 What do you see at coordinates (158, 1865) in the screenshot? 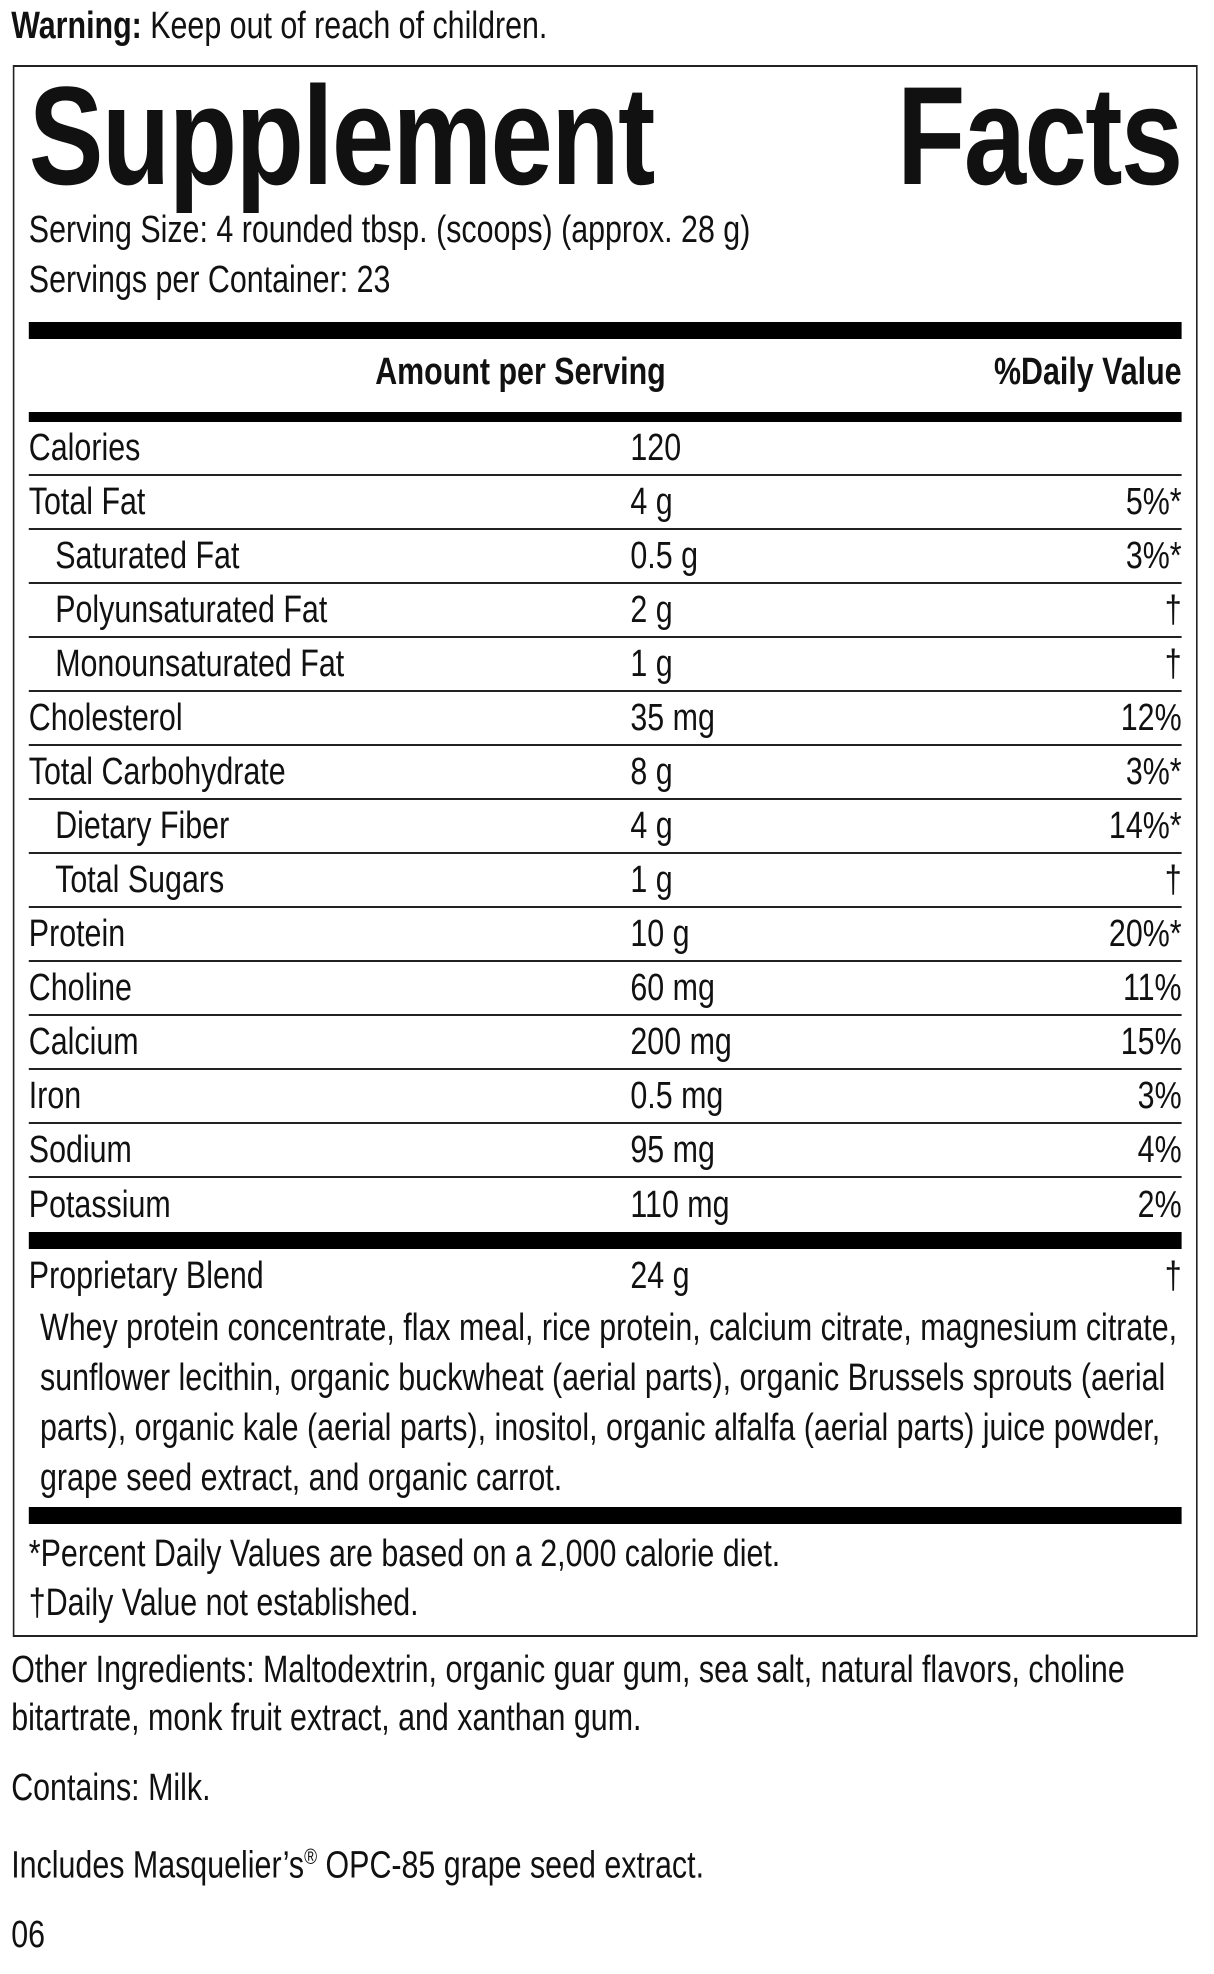
I see `includes-text: Includes Masquelier’s` at bounding box center [158, 1865].